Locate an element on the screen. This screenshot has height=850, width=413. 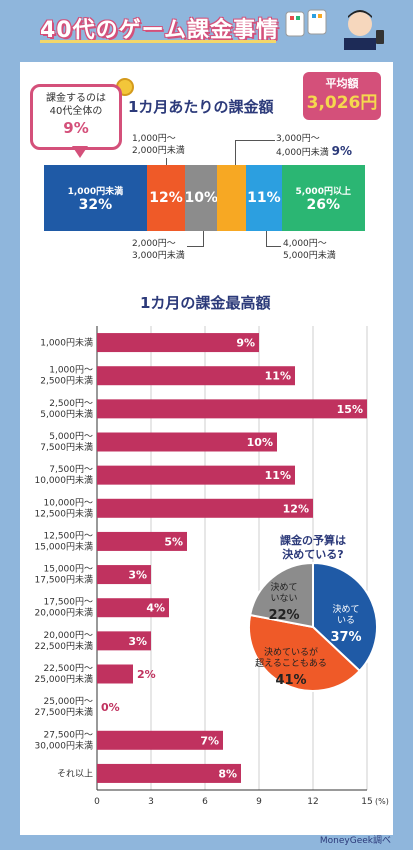
segment-value: 10% is located at coordinates (201, 198).